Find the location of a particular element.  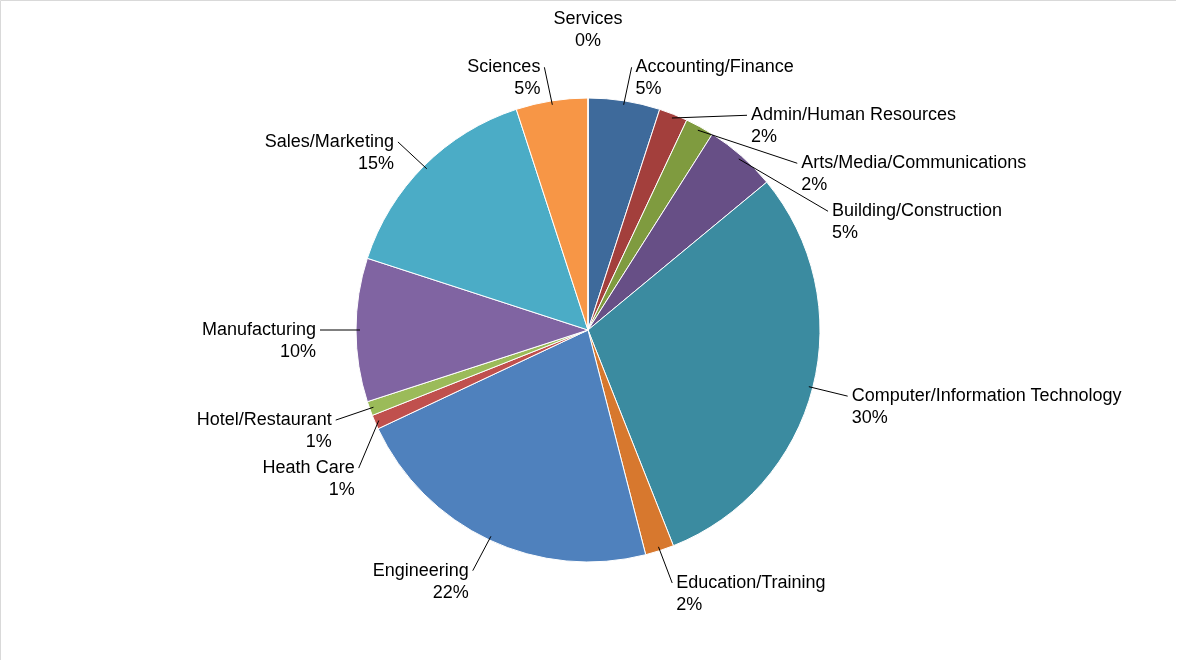

slice-label: Admin/Human Resources is located at coordinates (854, 114).